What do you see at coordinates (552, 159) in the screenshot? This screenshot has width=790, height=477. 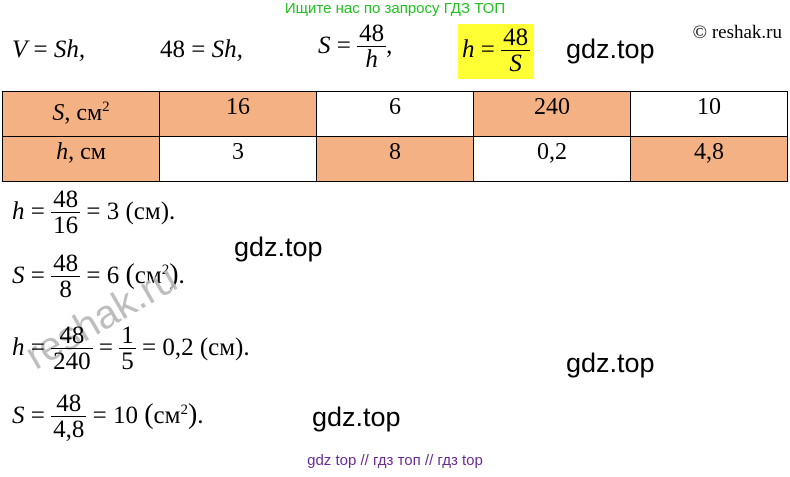 I see `table-cell: 0,2` at bounding box center [552, 159].